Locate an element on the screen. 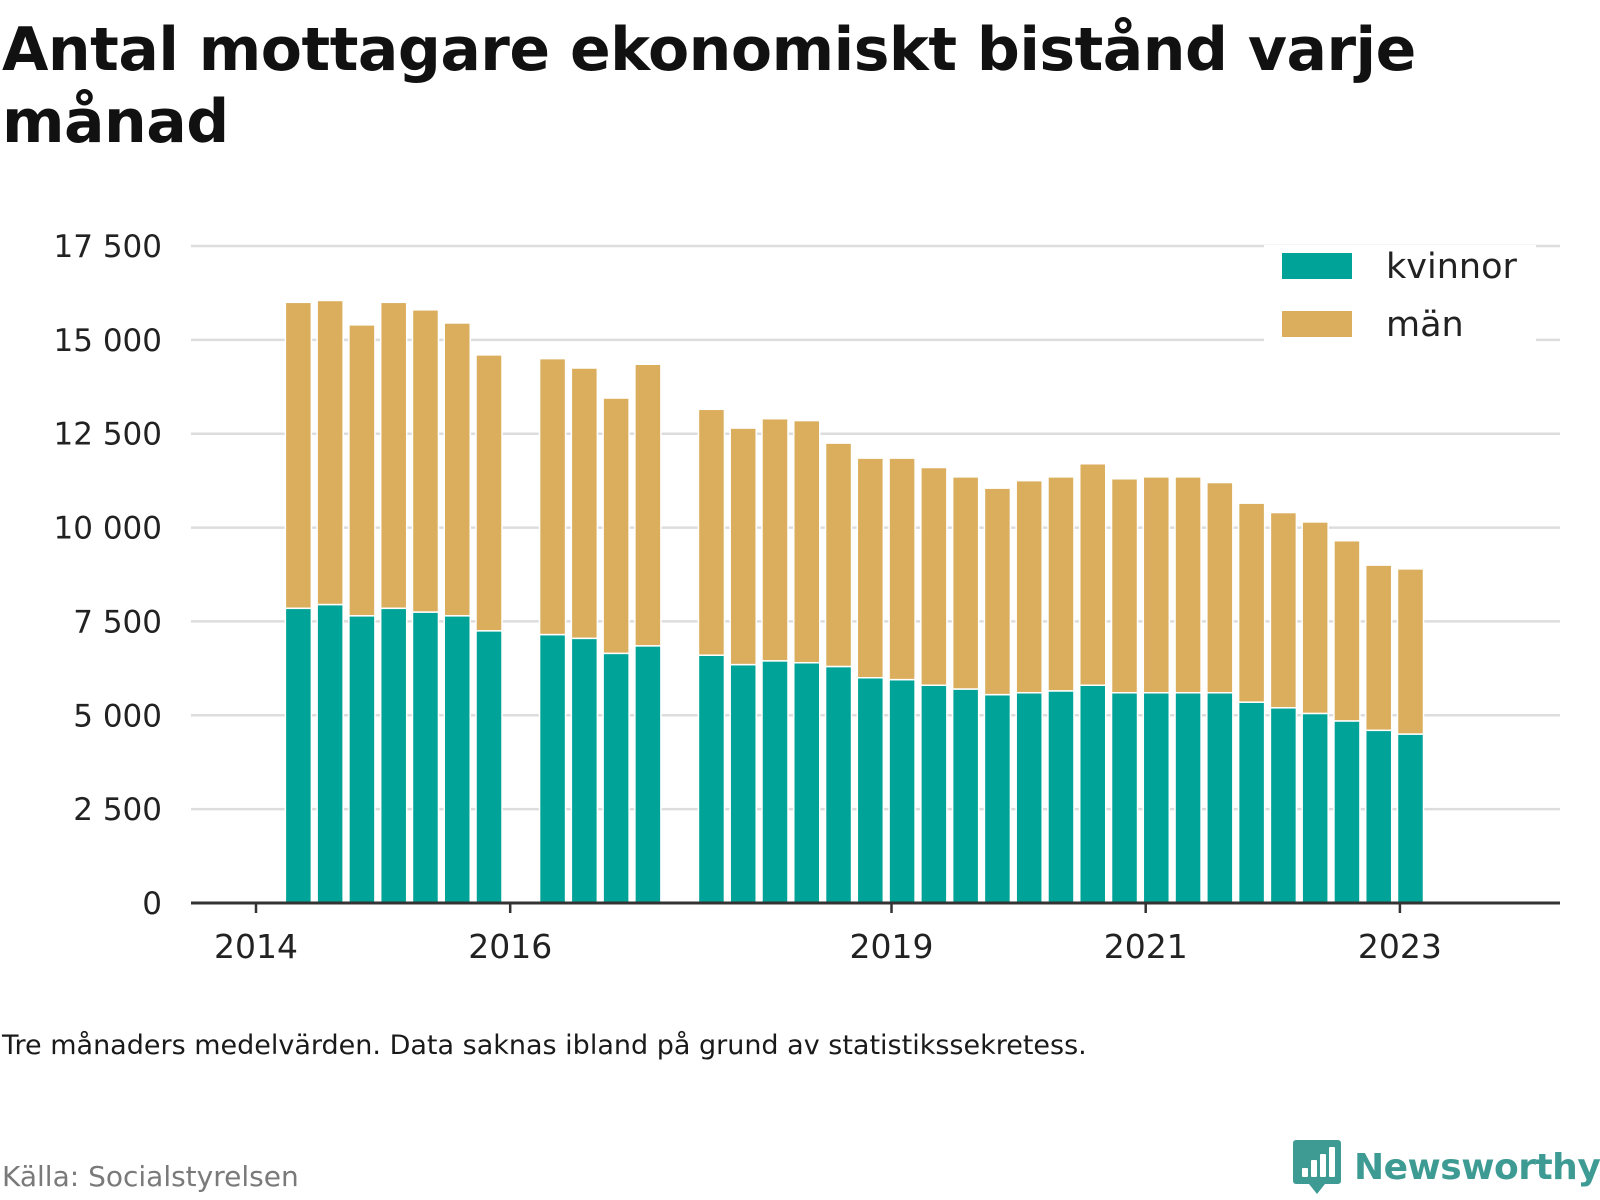  newsworthy-logo-icon is located at coordinates (1317, 1167).